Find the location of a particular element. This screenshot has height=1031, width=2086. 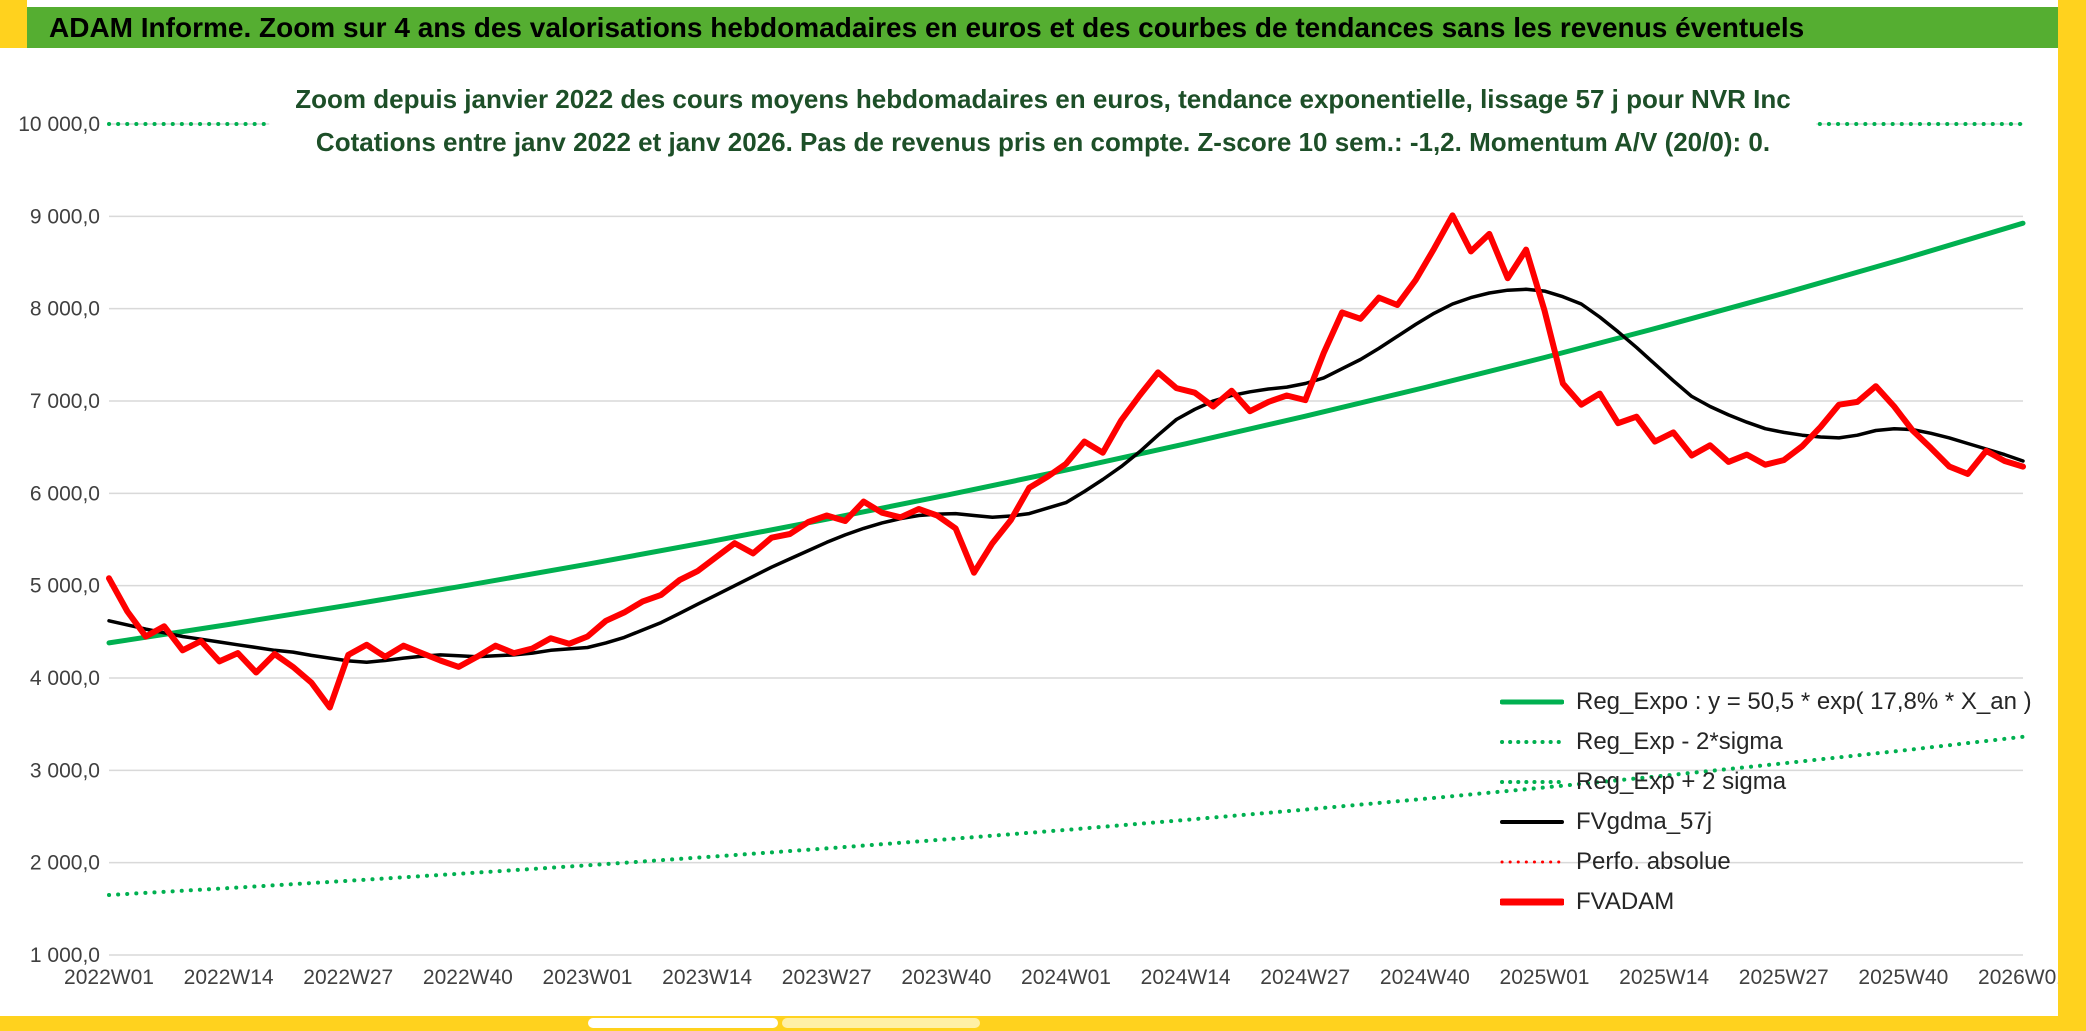

y-tick-label: 6 000,0 is located at coordinates (65, 493).